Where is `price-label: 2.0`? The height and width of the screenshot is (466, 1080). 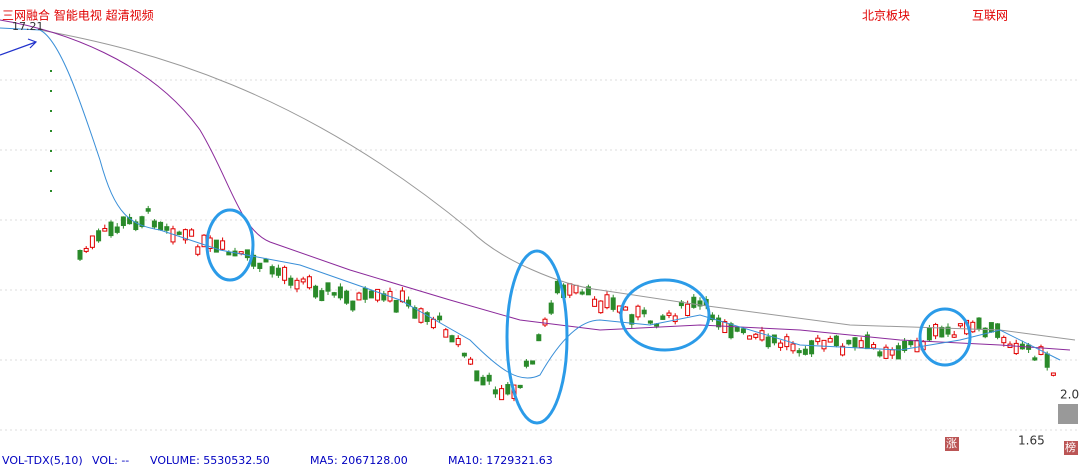
price-label: 2.0 is located at coordinates (1069, 395).